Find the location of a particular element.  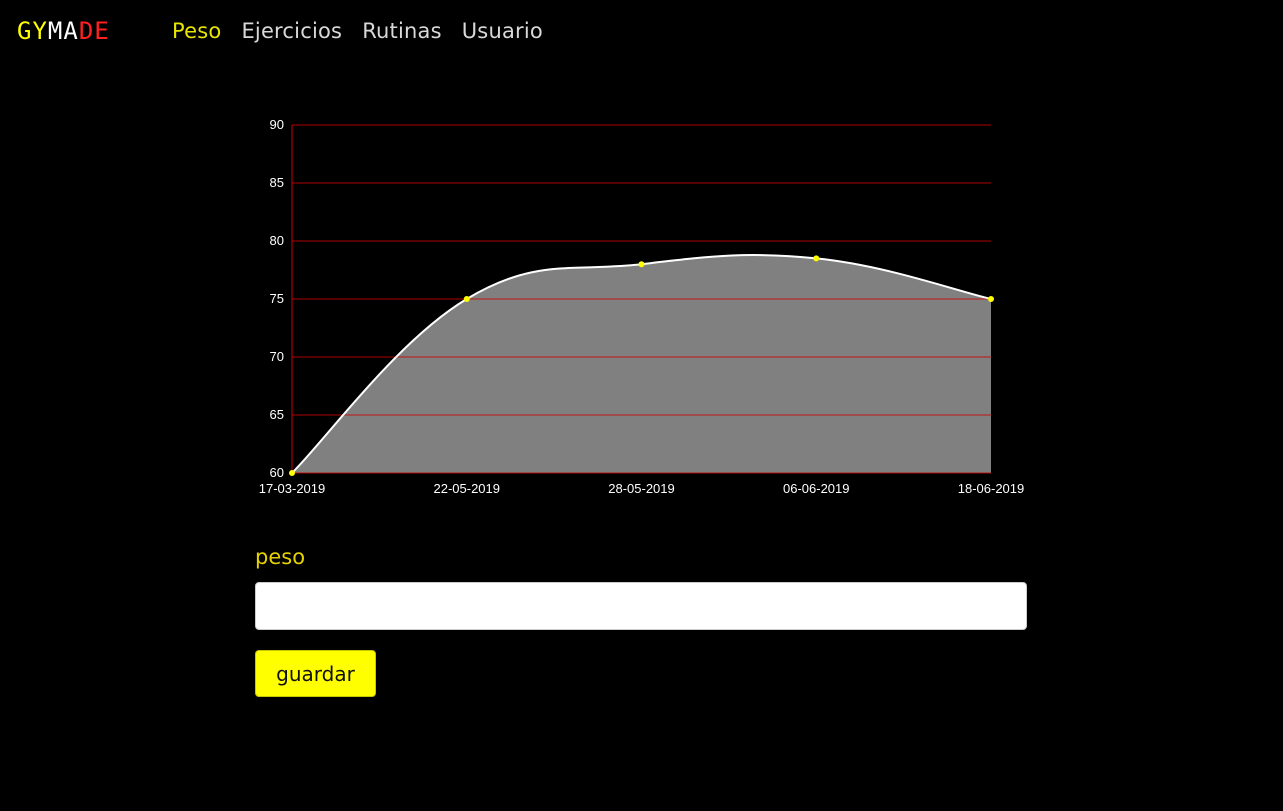

nav-item-ejercicios: Ejercicios is located at coordinates (292, 31).